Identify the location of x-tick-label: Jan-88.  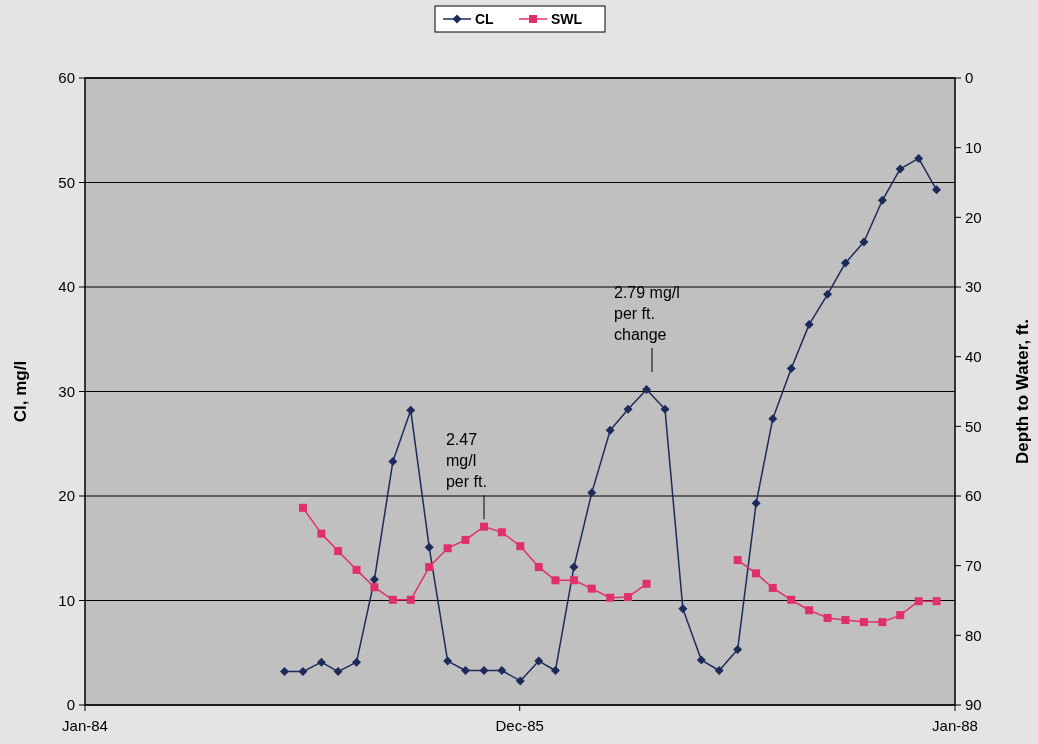
(955, 725).